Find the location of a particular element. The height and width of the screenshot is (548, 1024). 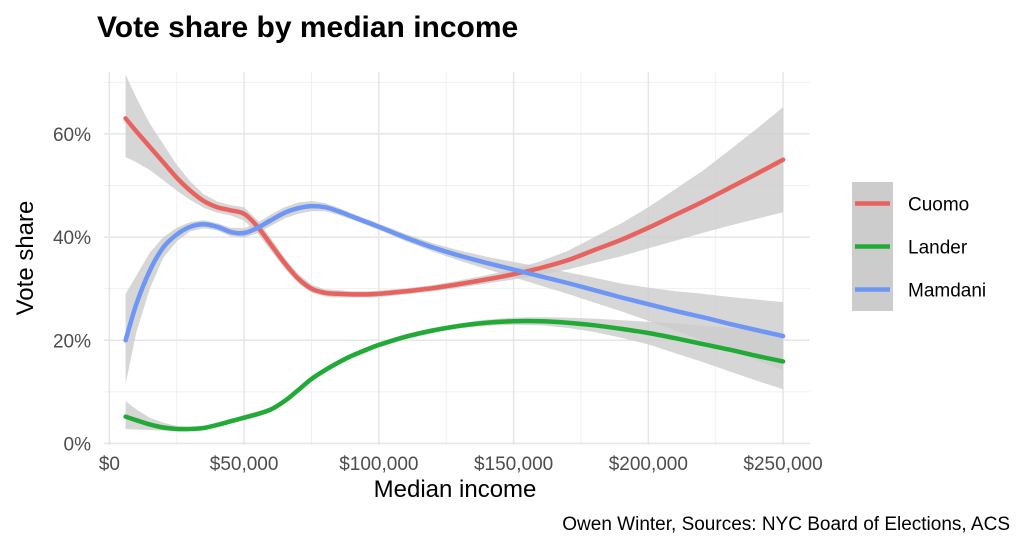

legend-item-cuomo: Cuomo is located at coordinates (910, 203).